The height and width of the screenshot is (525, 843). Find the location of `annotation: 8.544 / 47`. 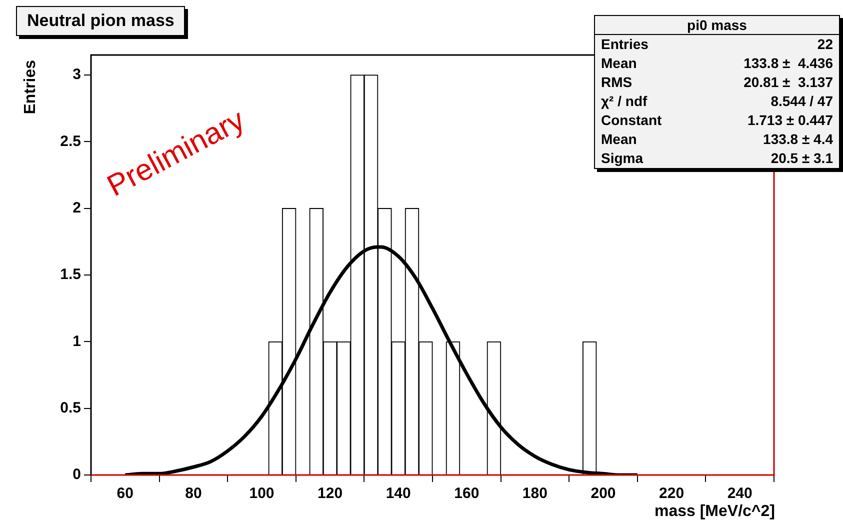

annotation: 8.544 / 47 is located at coordinates (801, 101).